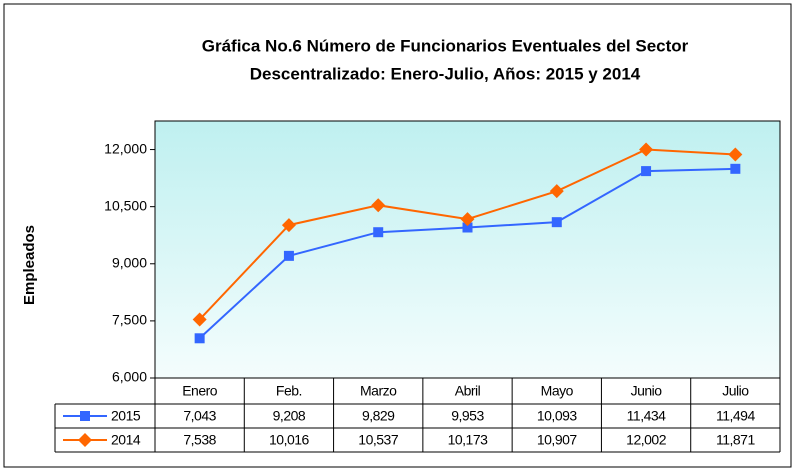  Describe the element at coordinates (126, 416) in the screenshot. I see `legend-label: 2015` at that location.